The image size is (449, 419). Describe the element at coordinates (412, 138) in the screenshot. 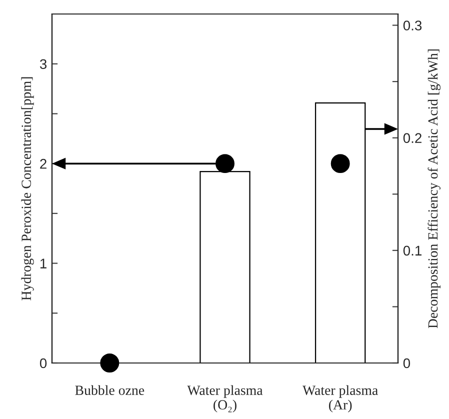

I see `y2-tick-label: 0.2` at that location.